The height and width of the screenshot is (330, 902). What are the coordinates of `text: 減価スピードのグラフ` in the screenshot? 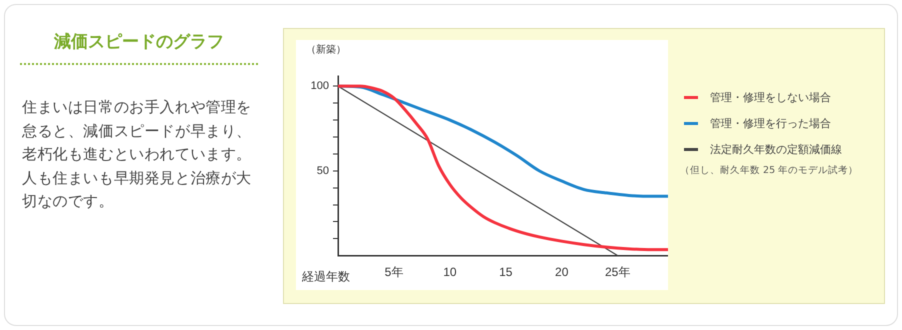 It's located at (139, 47).